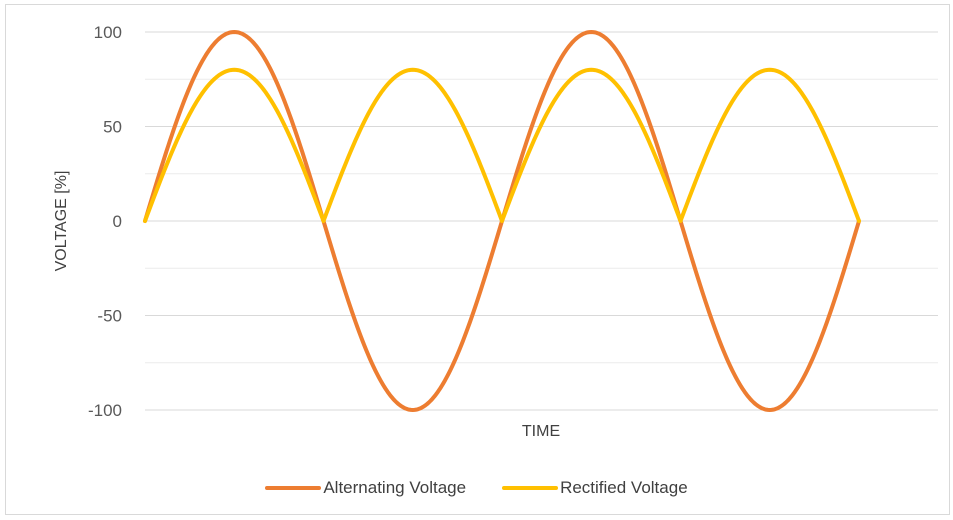 The width and height of the screenshot is (953, 520). Describe the element at coordinates (112, 127) in the screenshot. I see `y-tick-label: 50` at that location.